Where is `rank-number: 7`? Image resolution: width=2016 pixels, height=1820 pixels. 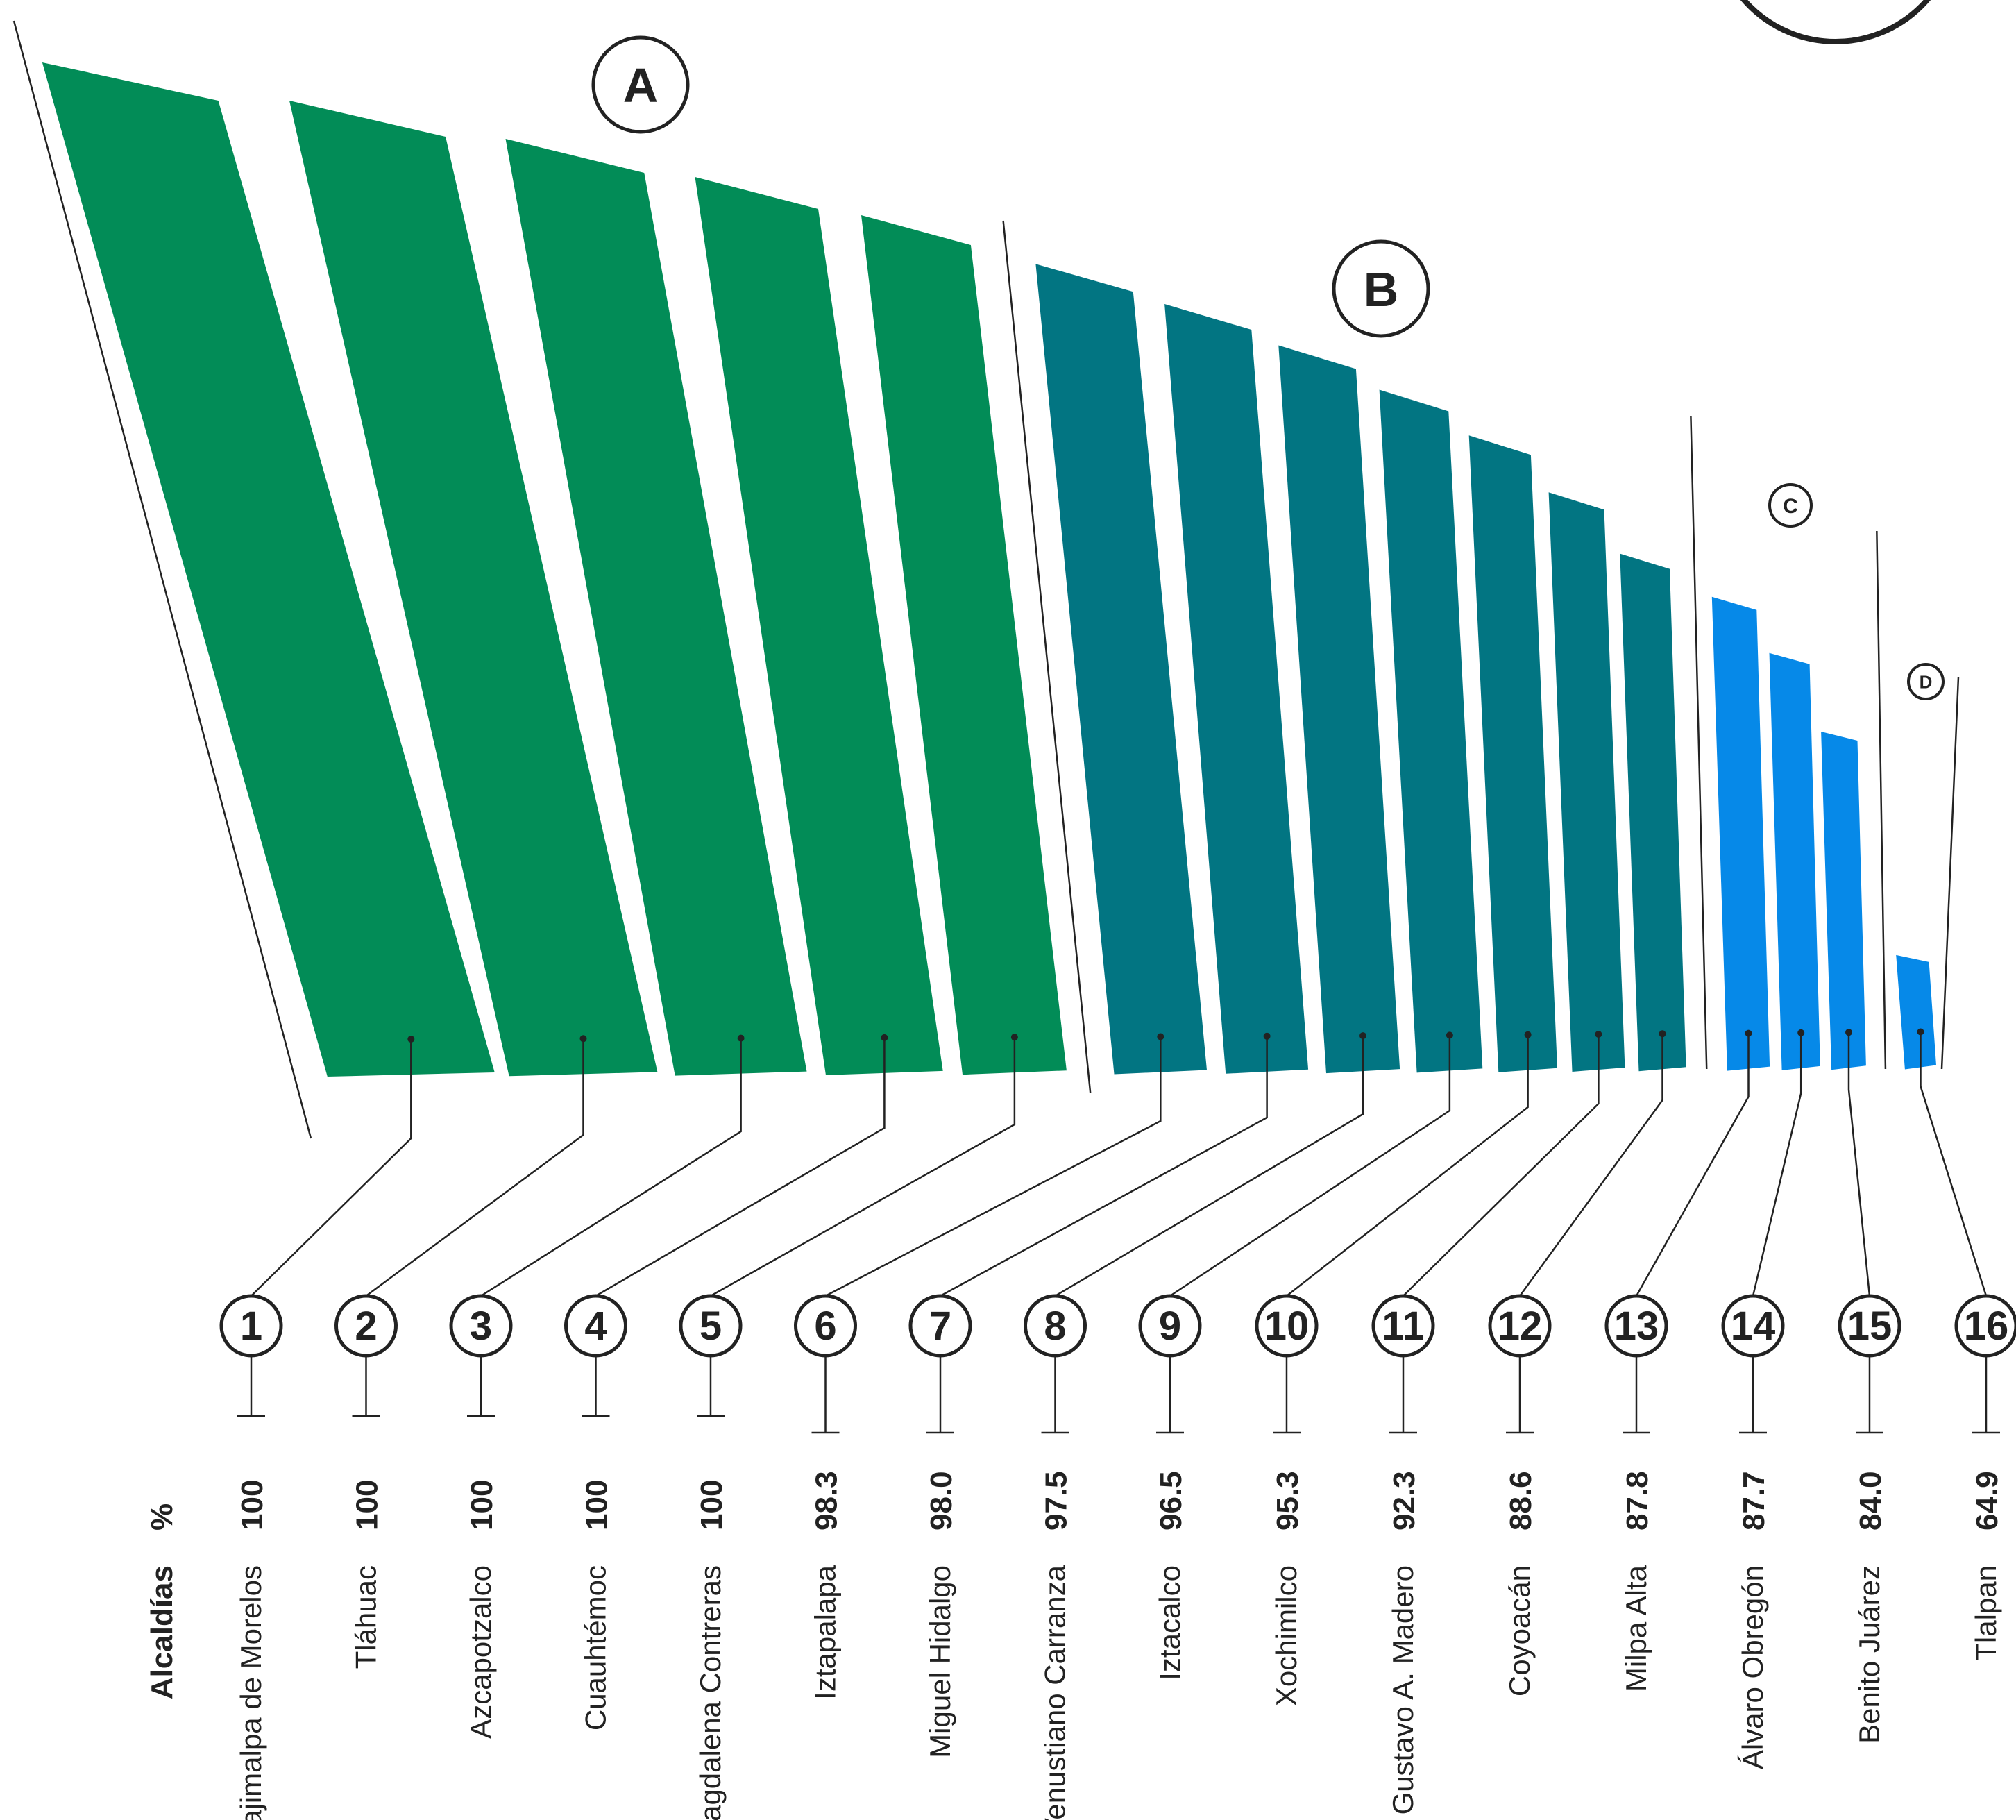
rank-number: 7 is located at coordinates (940, 1326).